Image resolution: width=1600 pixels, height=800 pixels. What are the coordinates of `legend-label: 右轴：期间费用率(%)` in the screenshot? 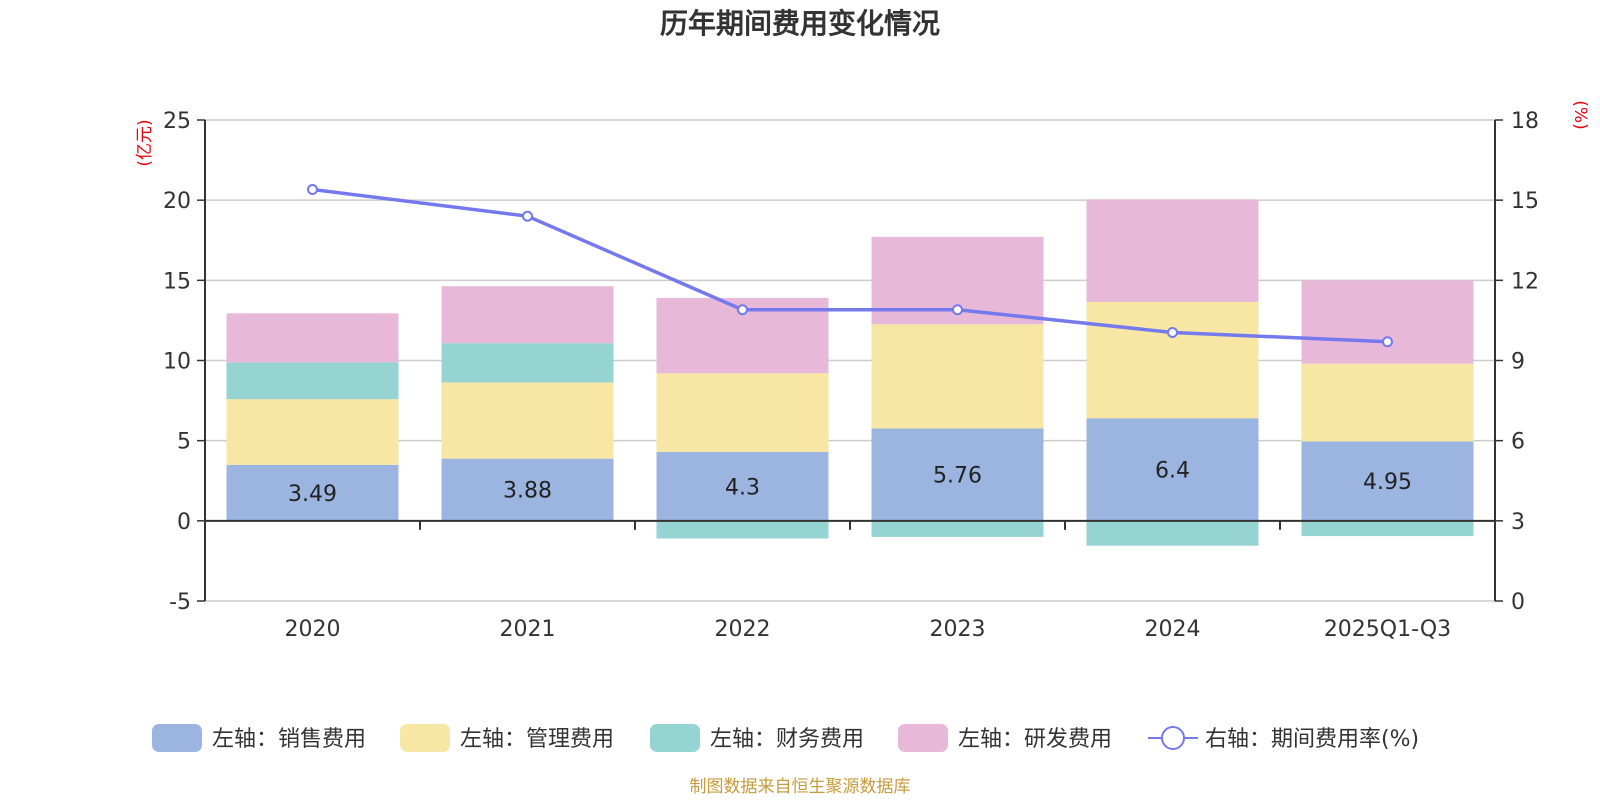 It's located at (1312, 739).